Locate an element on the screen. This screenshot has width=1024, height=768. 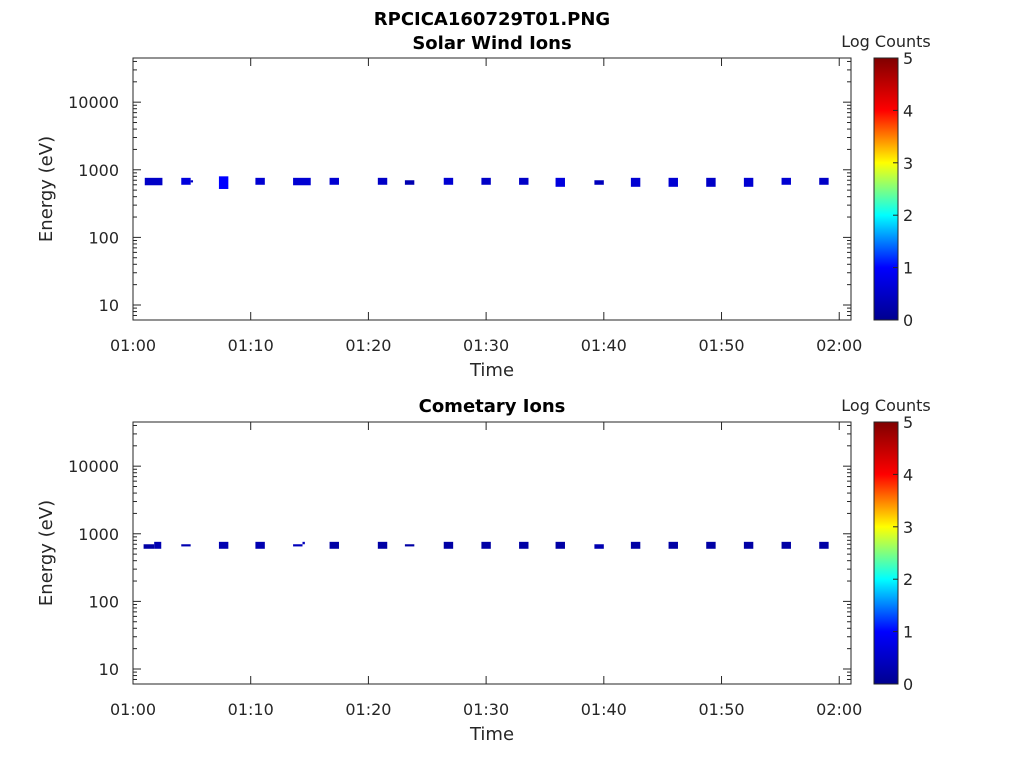
figure-title: RPCICA160729T01.PNG is located at coordinates (492, 19).